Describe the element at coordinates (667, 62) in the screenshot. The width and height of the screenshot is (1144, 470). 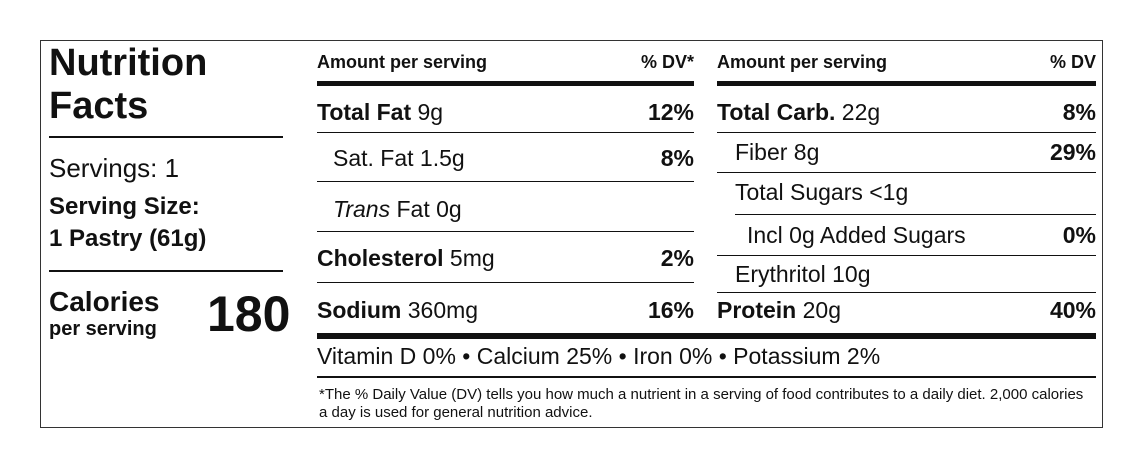
I see `left-header-dv: % DV*` at that location.